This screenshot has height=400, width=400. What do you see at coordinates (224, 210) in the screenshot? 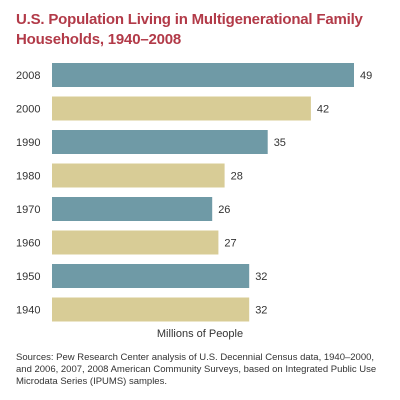
I see `value-label-1970: 26` at bounding box center [224, 210].